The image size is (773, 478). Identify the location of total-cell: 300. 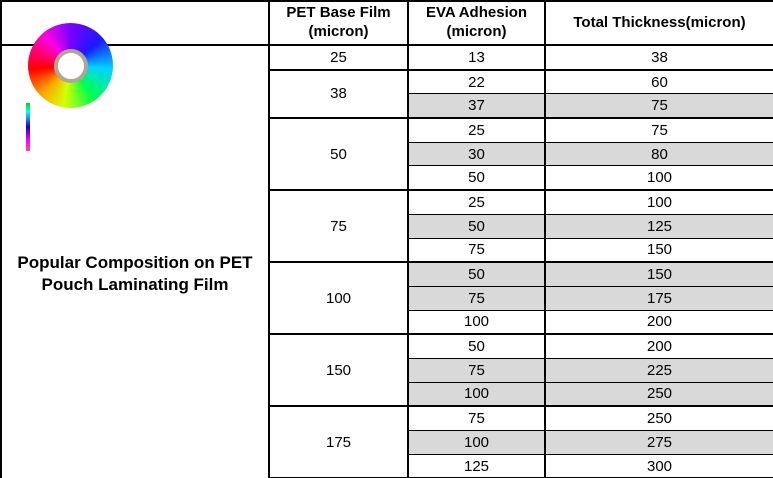
(658, 465).